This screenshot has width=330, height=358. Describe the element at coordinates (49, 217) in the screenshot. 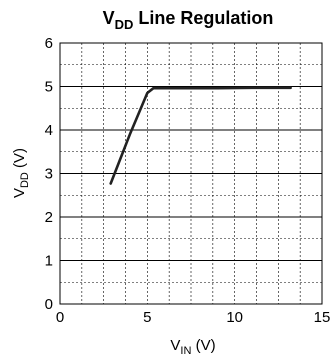

I see `y-tick-label: 2` at that location.